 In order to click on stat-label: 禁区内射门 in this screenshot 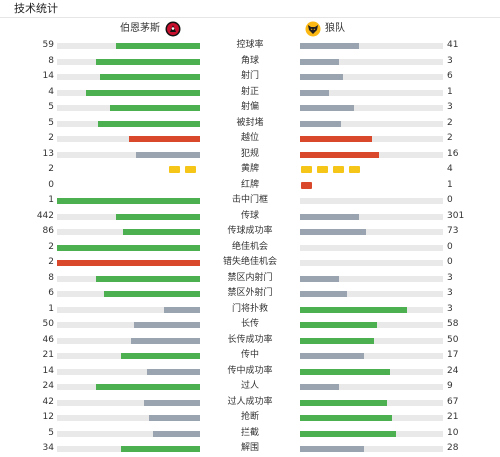, I will do `click(250, 277)`.